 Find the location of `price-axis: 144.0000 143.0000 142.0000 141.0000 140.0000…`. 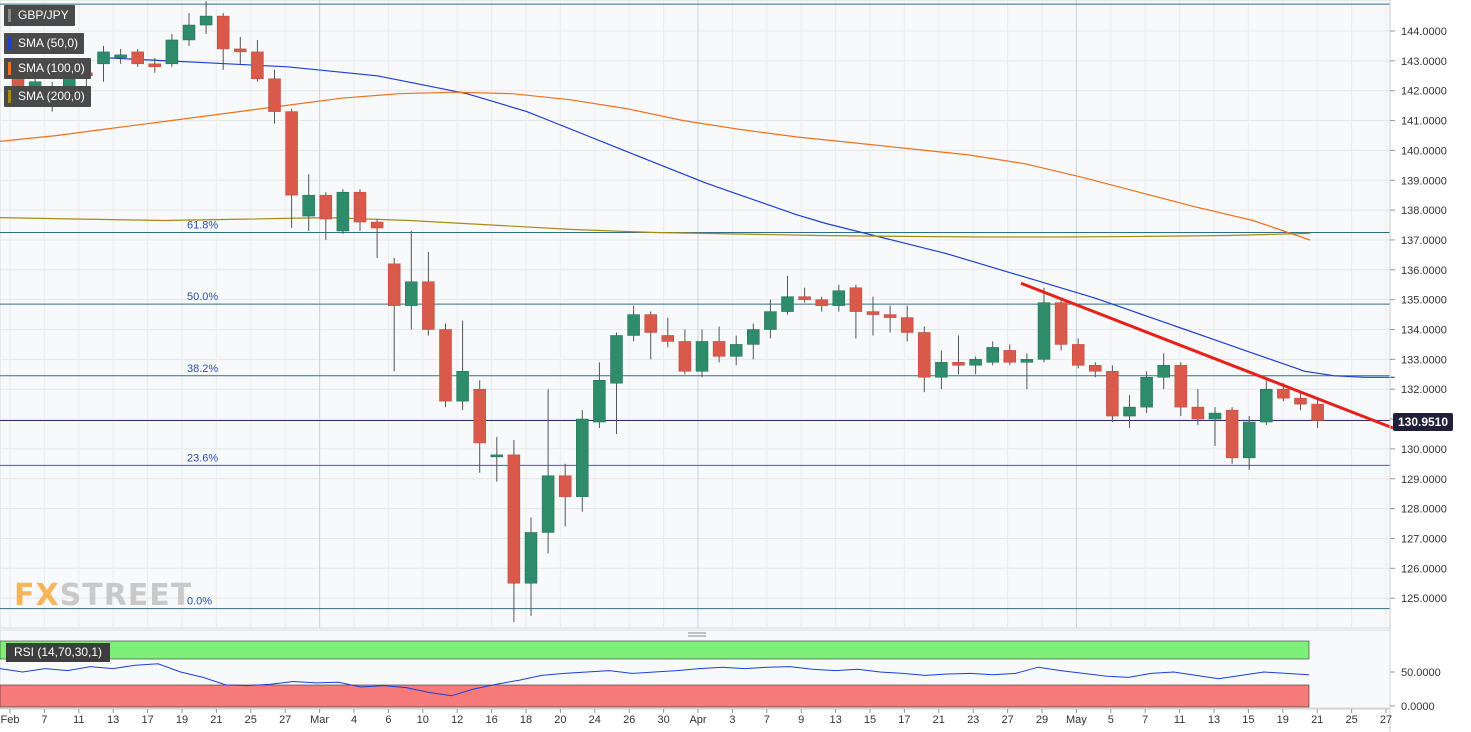

price-axis: 144.0000 143.0000 142.0000 141.0000 140.0000… is located at coordinates (1418, 366).